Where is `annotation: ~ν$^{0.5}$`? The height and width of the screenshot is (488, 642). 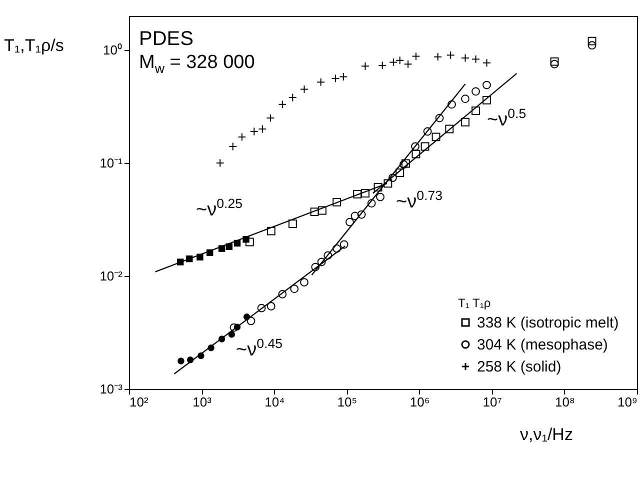
annotation: ~ν$^{0.5}$ is located at coordinates (506, 119).